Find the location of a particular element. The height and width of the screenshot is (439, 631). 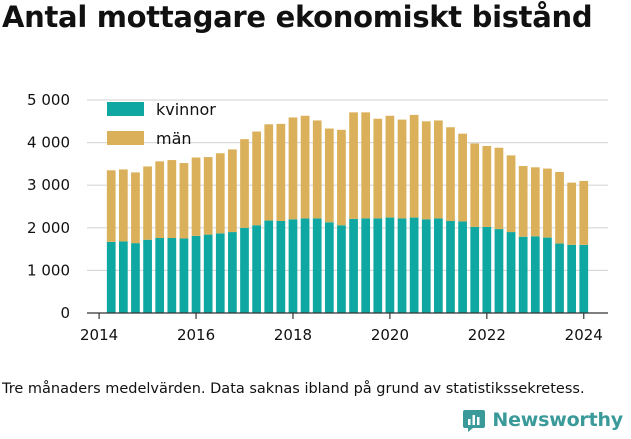

brand: Newsworthy is located at coordinates (542, 420).